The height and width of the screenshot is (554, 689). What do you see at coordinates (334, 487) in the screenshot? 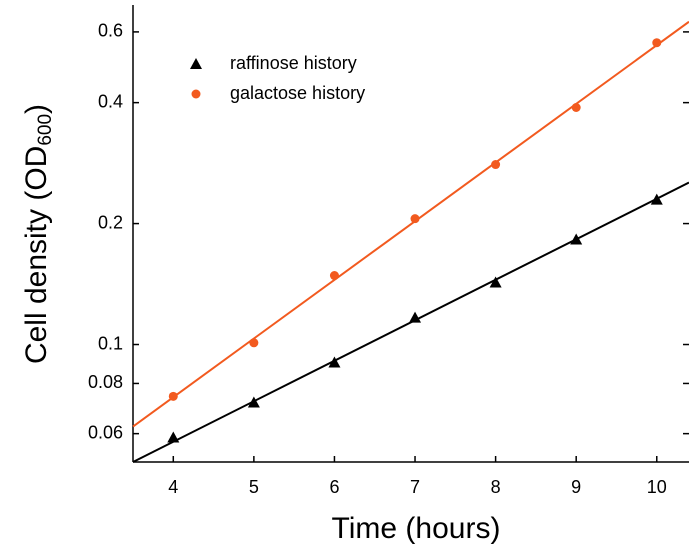
I see `x-tick-label: 6` at bounding box center [334, 487].